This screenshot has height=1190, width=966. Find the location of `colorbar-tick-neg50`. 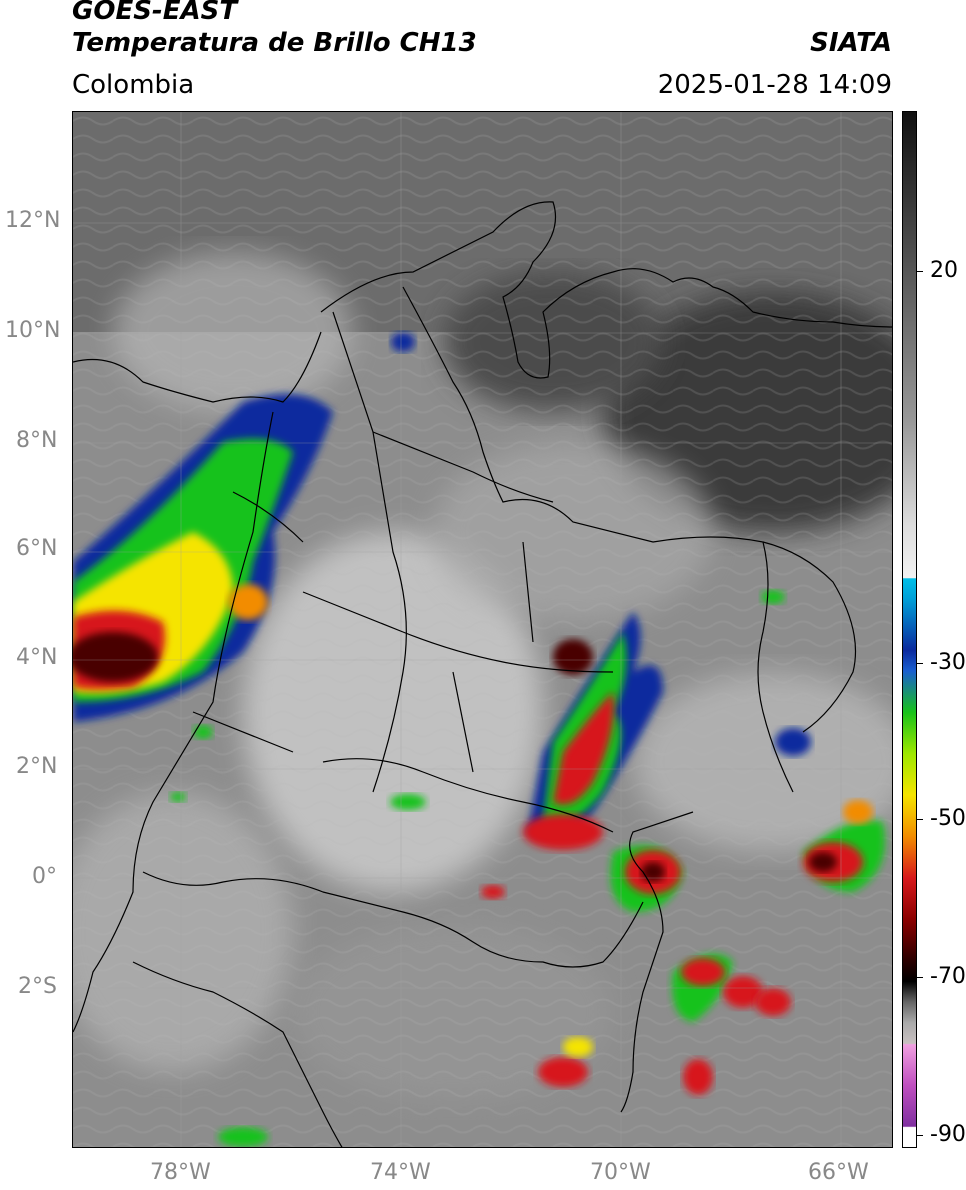

colorbar-tick-neg50 is located at coordinates (920, 819).